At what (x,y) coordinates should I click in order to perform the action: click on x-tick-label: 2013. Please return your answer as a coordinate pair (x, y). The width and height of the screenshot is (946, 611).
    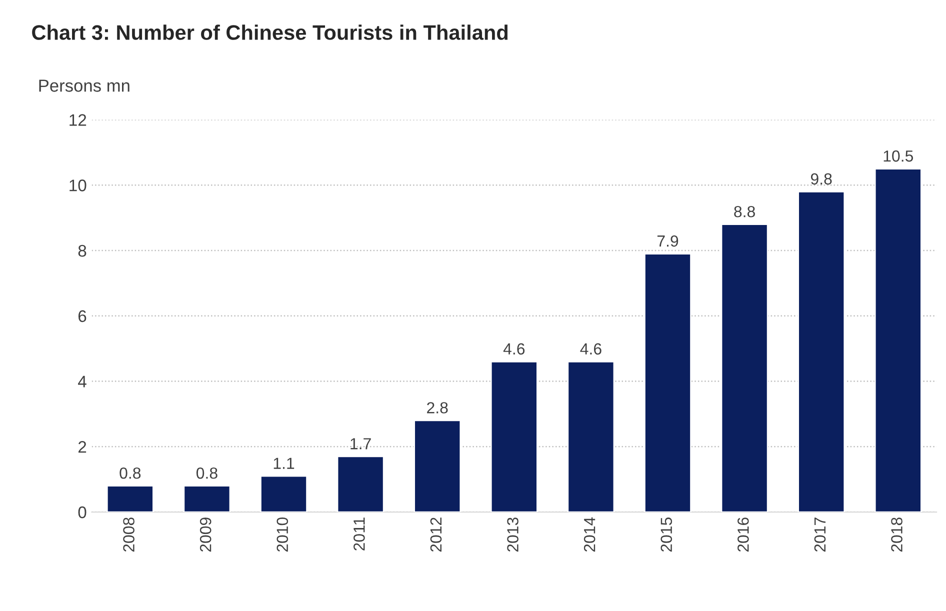
    Looking at the image, I should click on (512, 535).